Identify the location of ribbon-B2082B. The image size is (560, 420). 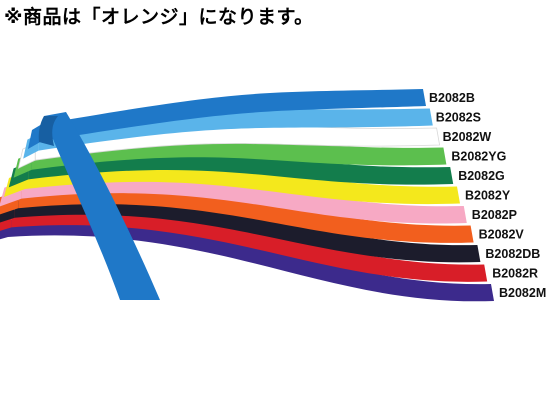
(234, 115).